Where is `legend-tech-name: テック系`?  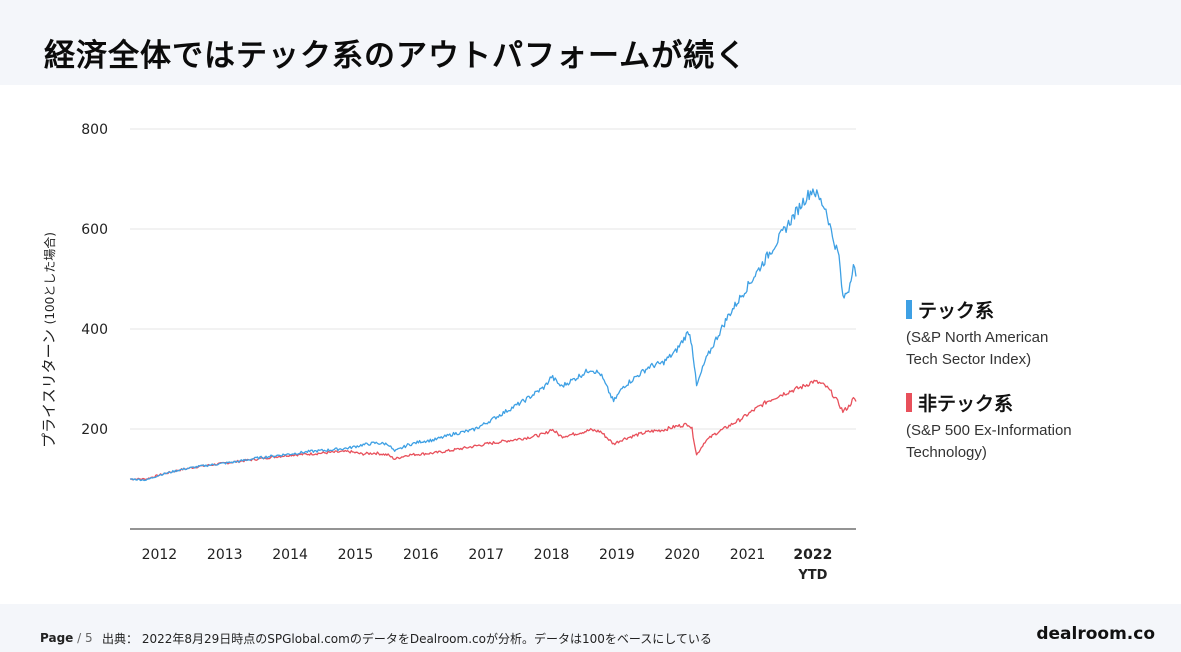
legend-tech-name: テック系 is located at coordinates (956, 311).